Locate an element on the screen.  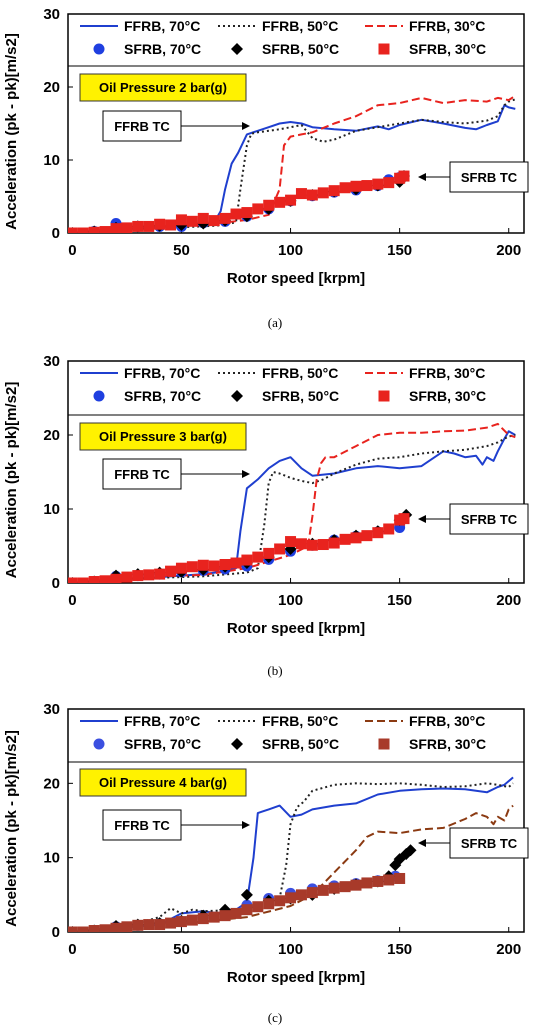
y-tick-label: 0 is located at coordinates (56, 583).